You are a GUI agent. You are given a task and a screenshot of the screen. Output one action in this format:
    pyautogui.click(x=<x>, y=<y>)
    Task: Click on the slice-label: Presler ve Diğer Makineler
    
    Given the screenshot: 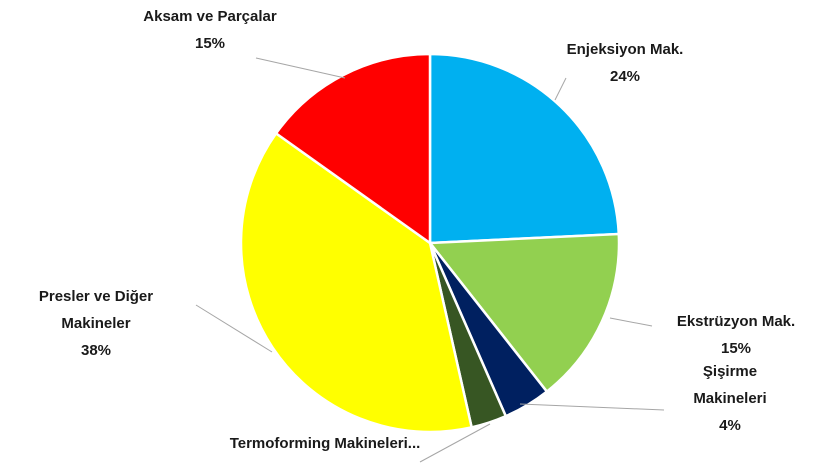 What is the action you would take?
    pyautogui.click(x=96, y=310)
    